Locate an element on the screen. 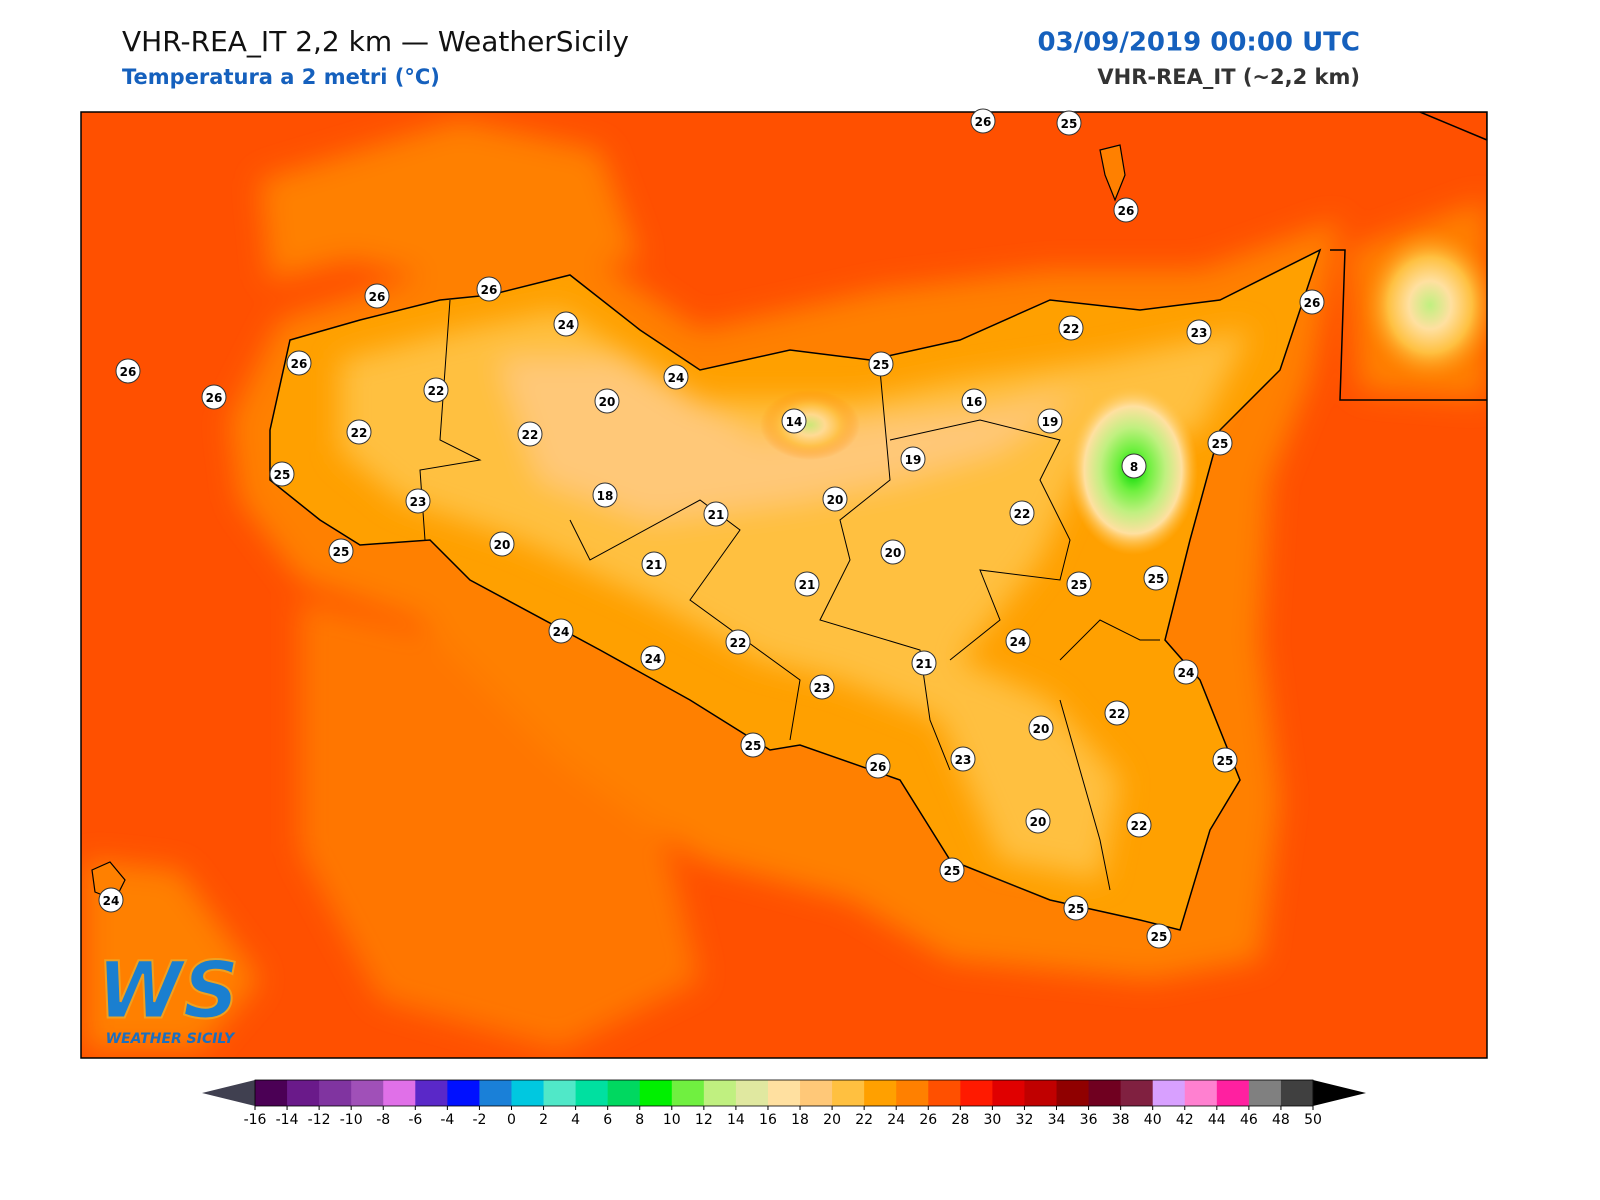  station-value: 26 is located at coordinates (377, 297).